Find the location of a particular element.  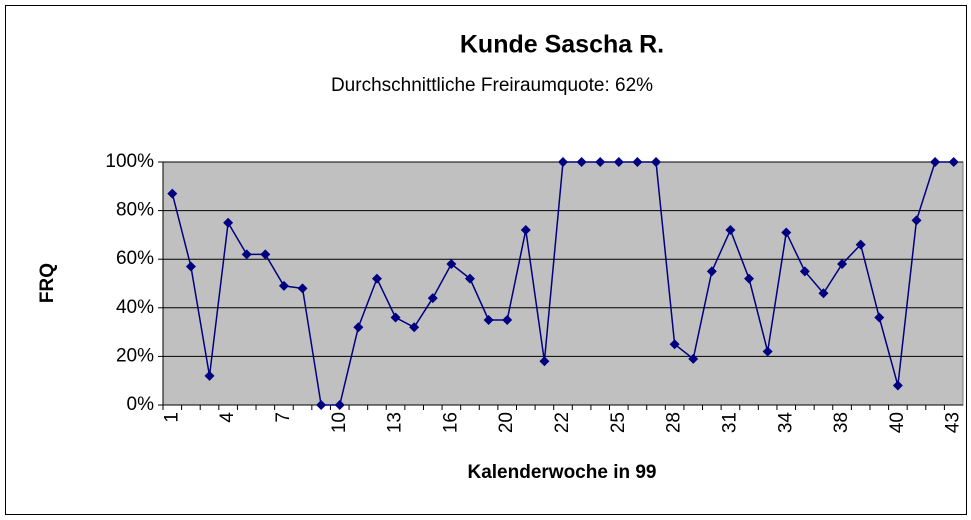

y-tick-label: 60% is located at coordinates (135, 258).